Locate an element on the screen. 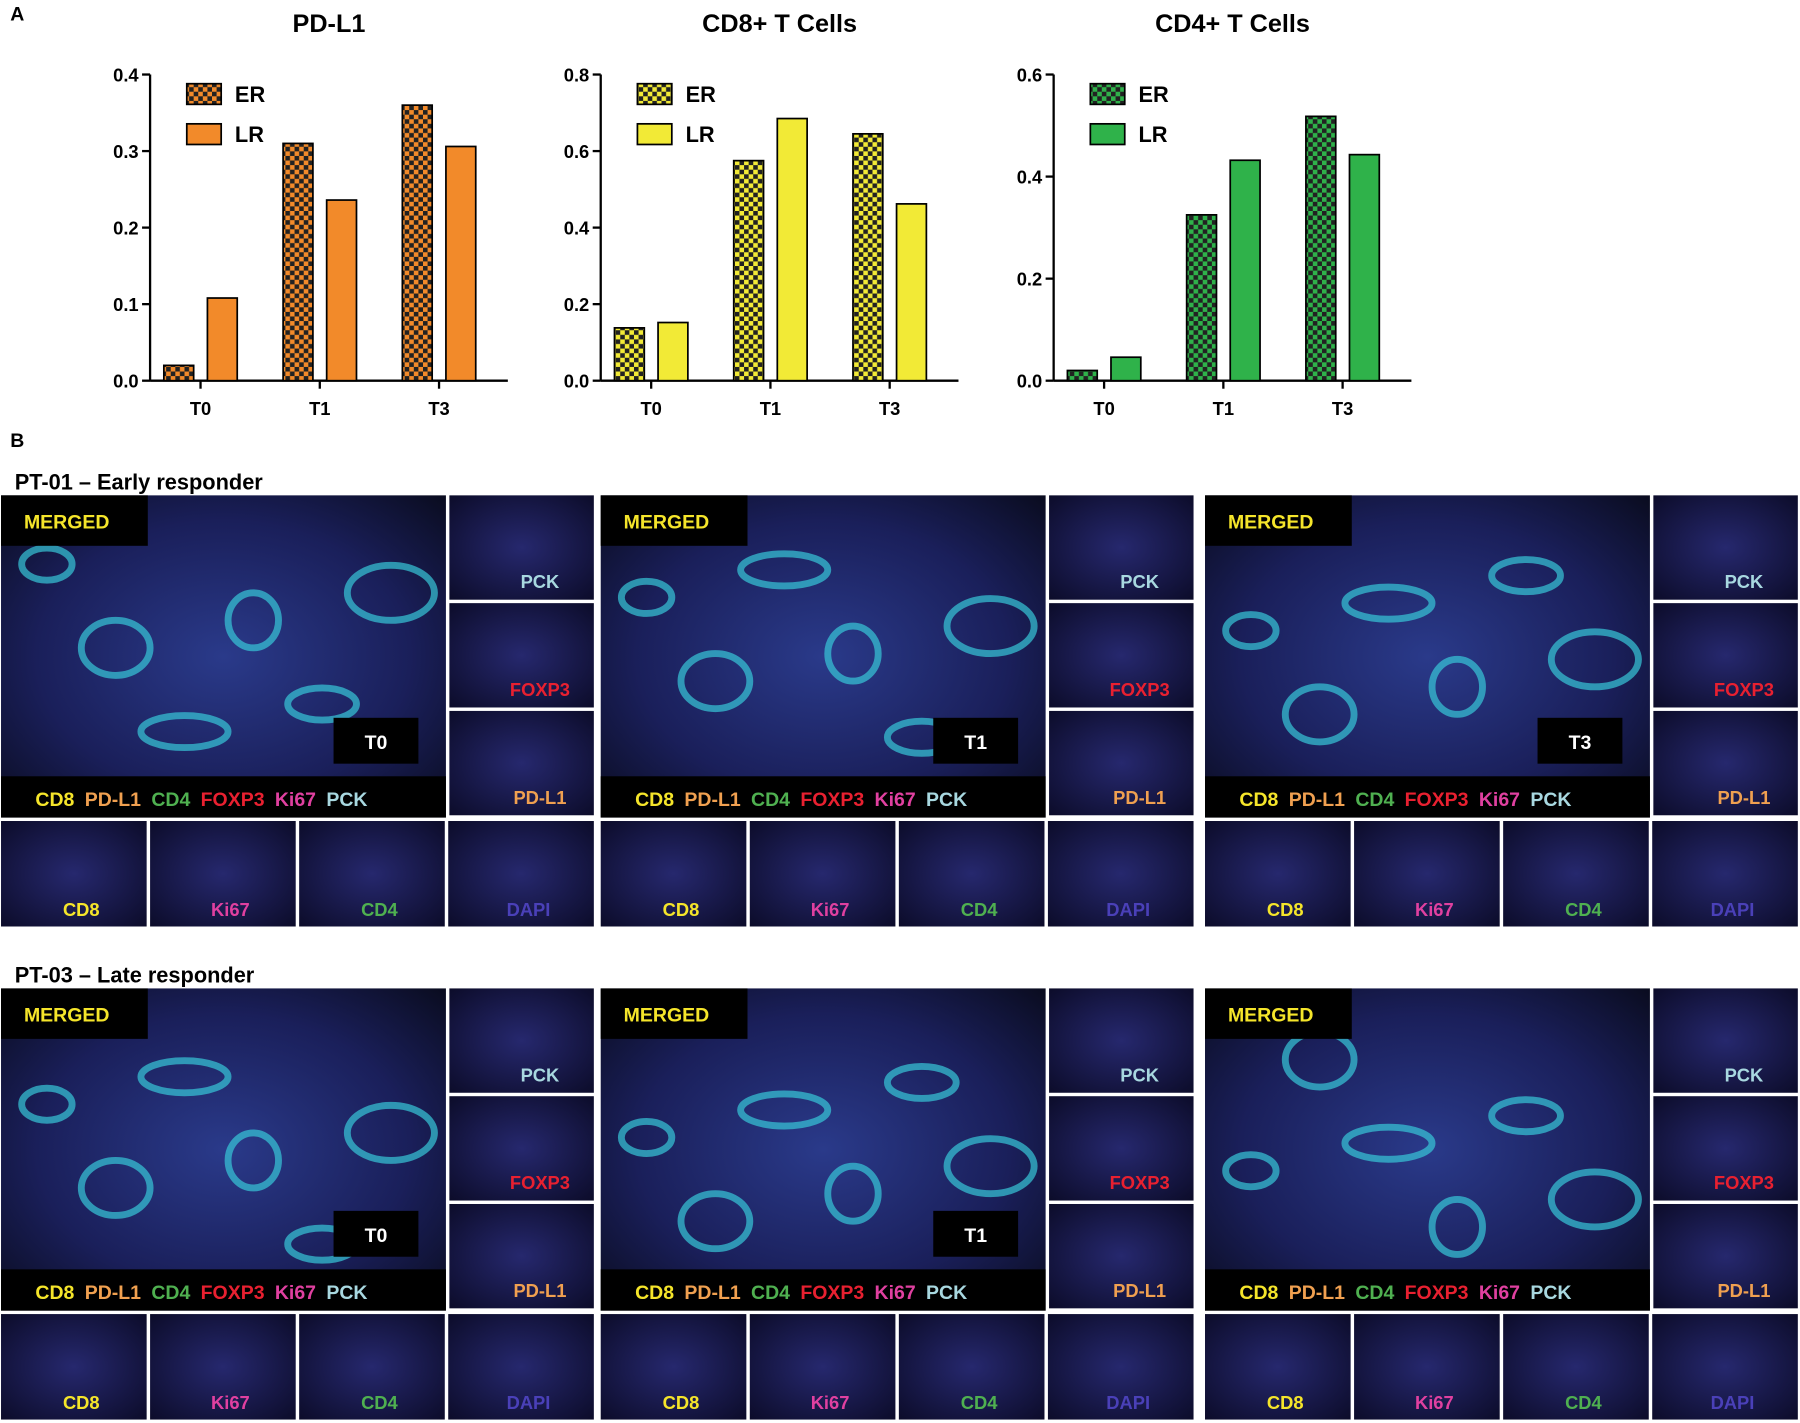 The width and height of the screenshot is (1800, 1423). channel-name: CD8 is located at coordinates (1258, 1293).